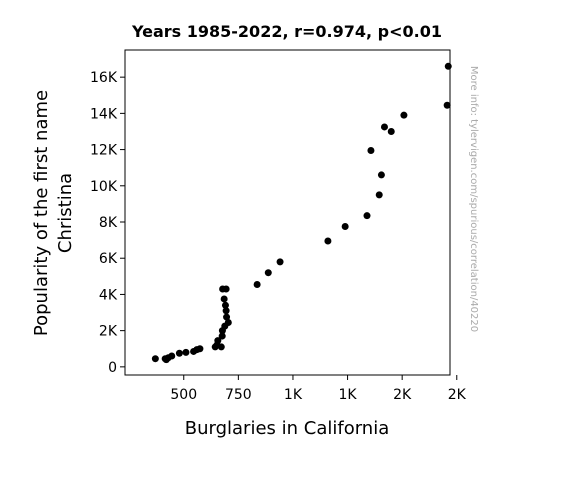 This screenshot has width=575, height=500. I want to click on y-axis: 0 2K 4K 6K 8K 10K 12K 14K 16K, so click(107, 223).